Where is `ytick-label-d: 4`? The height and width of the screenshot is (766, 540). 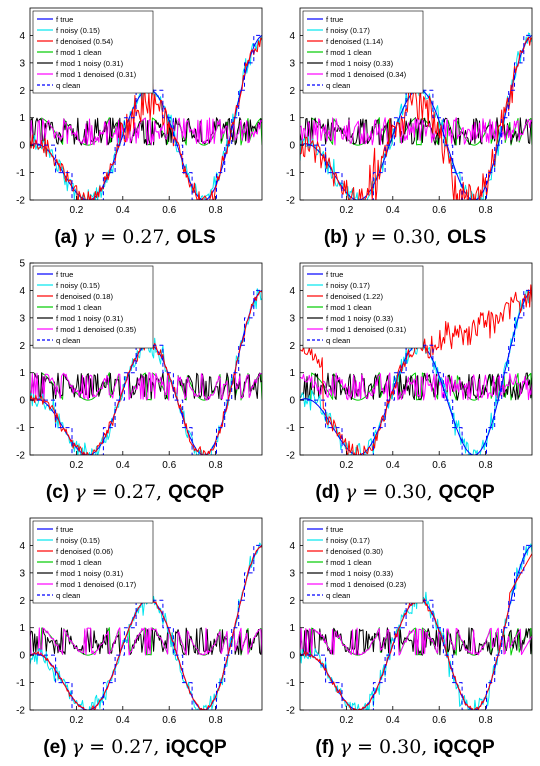
ytick-label-d: 4 is located at coordinates (292, 291).